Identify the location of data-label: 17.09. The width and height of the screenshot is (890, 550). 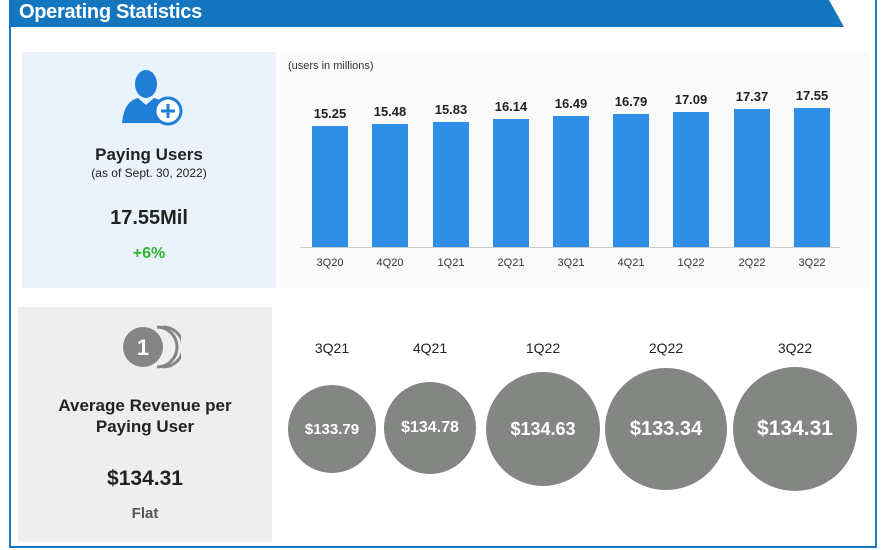
(691, 99).